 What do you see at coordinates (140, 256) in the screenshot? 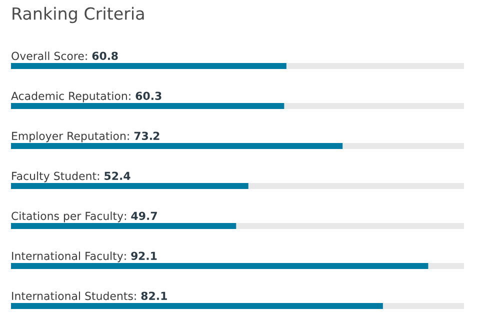
I see `data-label: : 92.1` at bounding box center [140, 256].